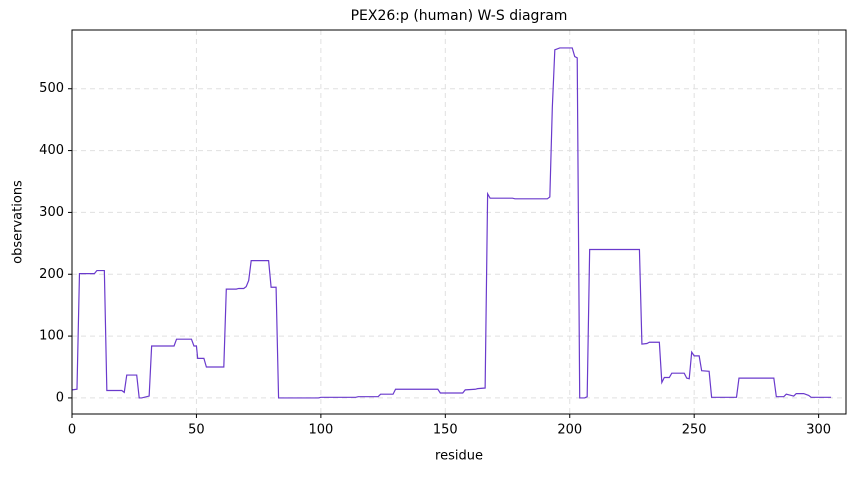 The width and height of the screenshot is (856, 478). Describe the element at coordinates (459, 456) in the screenshot. I see `x-axis-label: residue` at that location.